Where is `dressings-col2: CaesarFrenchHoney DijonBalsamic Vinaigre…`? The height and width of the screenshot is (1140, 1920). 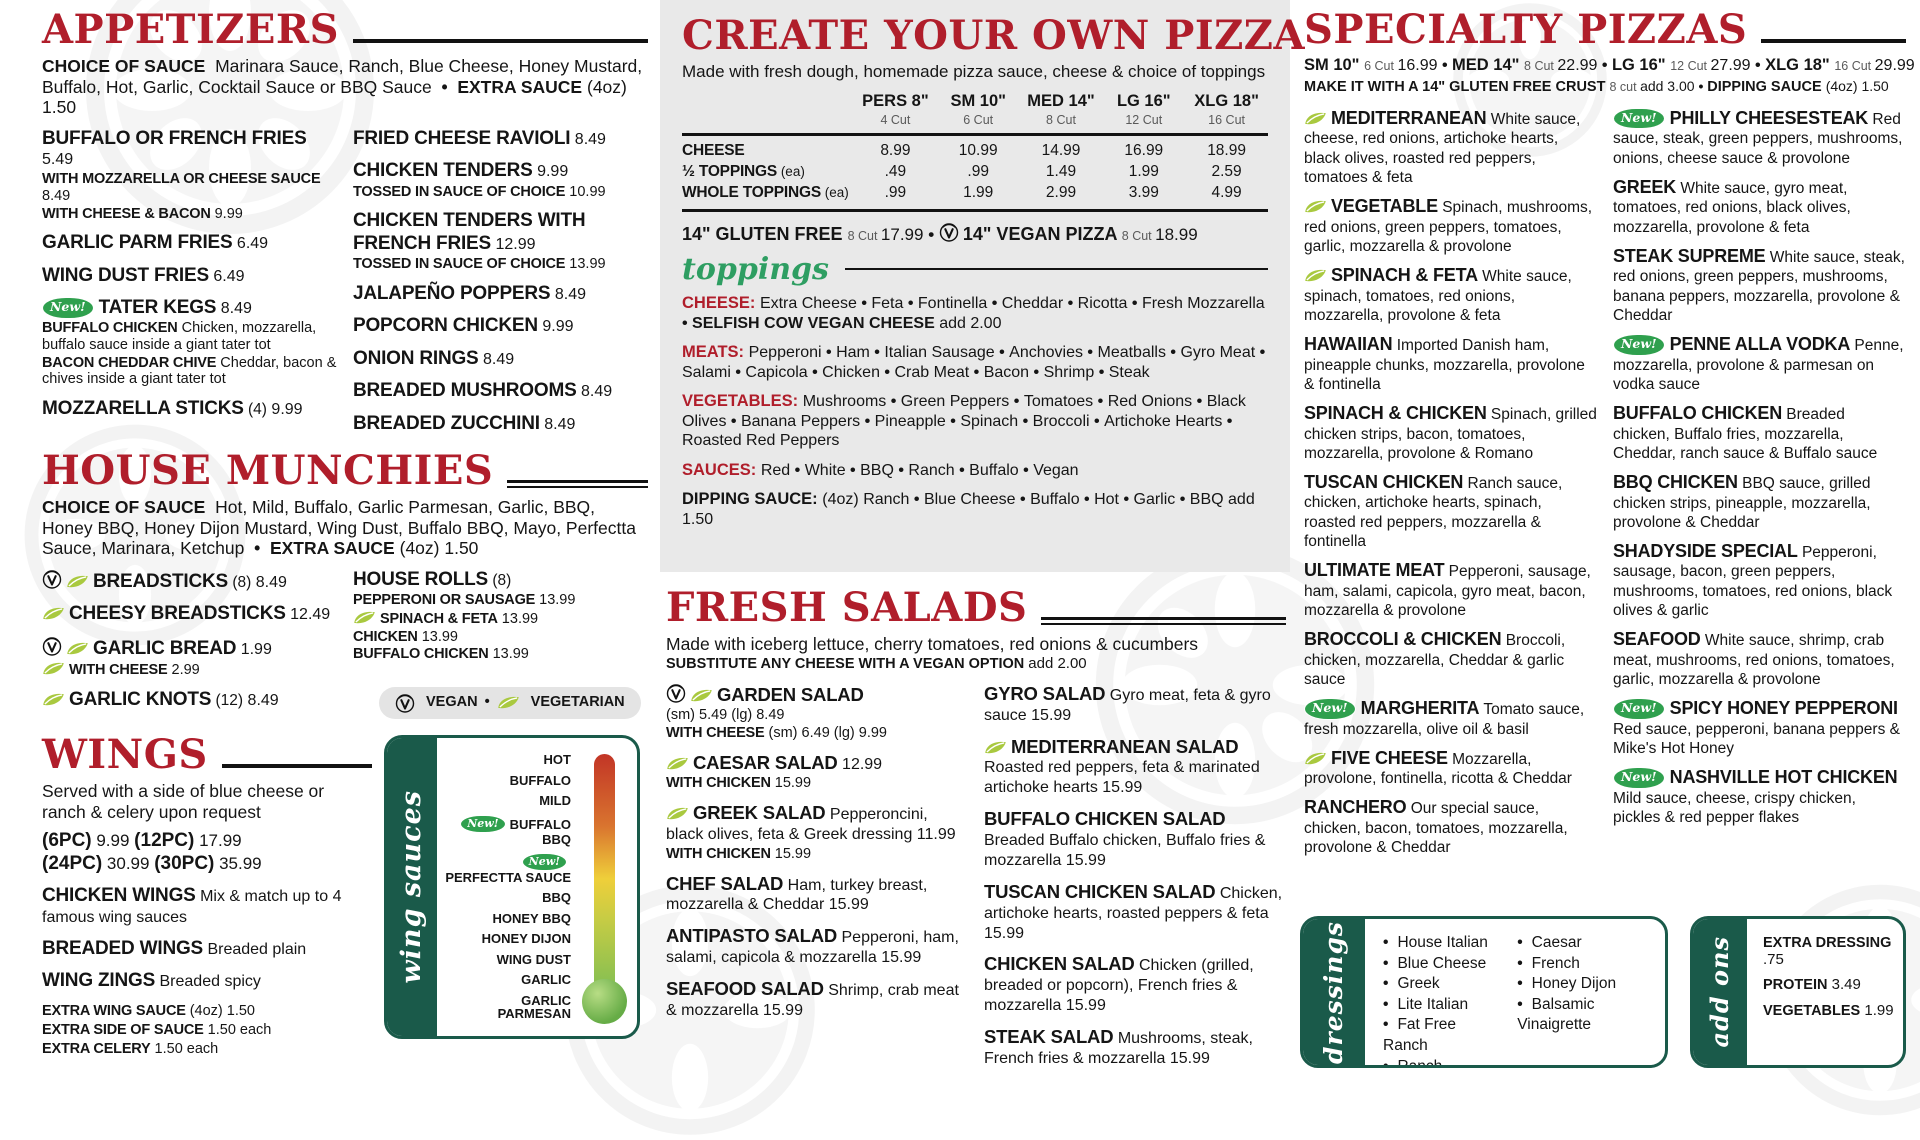
dressings-col2: CaesarFrenchHoney DijonBalsamic Vinaigre… is located at coordinates (1586, 995).